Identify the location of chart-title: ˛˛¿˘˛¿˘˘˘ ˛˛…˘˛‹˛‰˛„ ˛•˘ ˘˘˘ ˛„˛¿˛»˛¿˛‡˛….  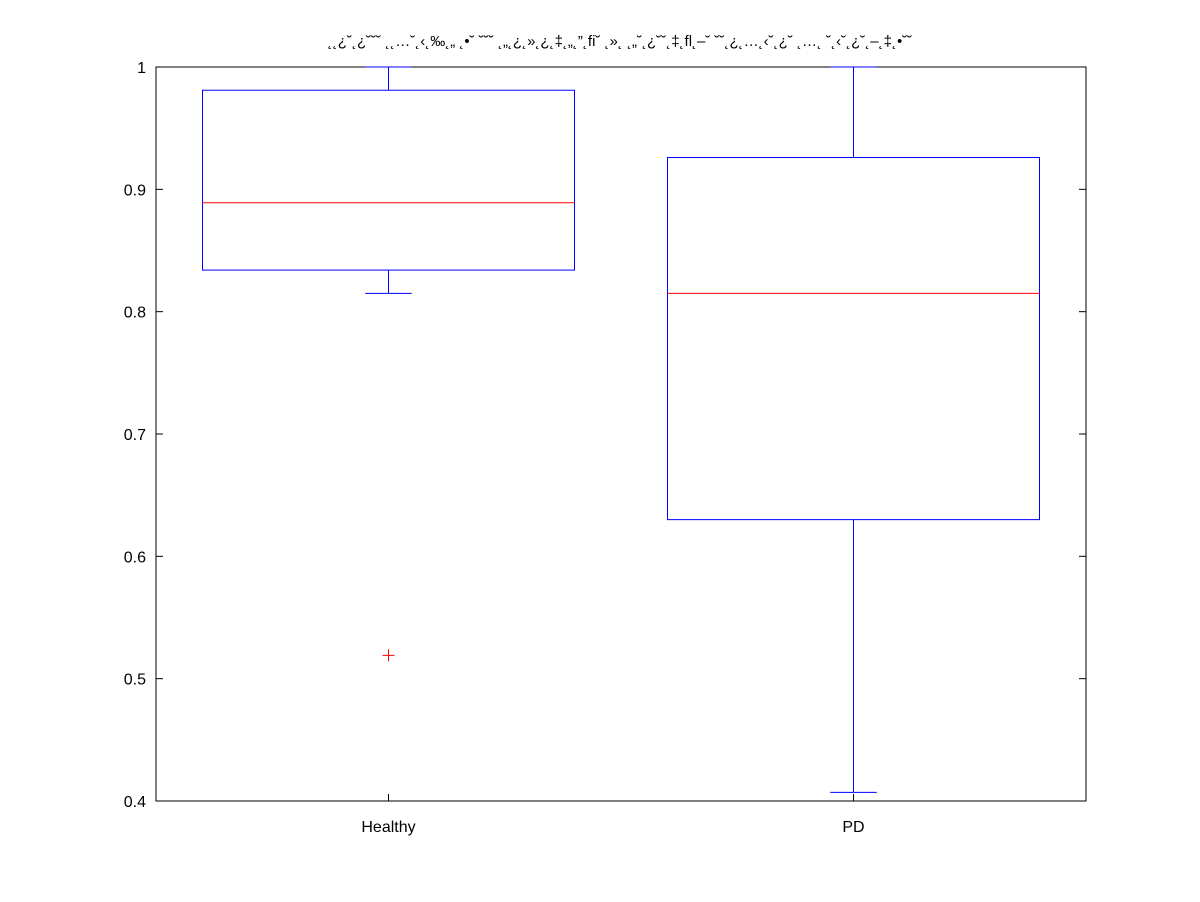
(620, 41).